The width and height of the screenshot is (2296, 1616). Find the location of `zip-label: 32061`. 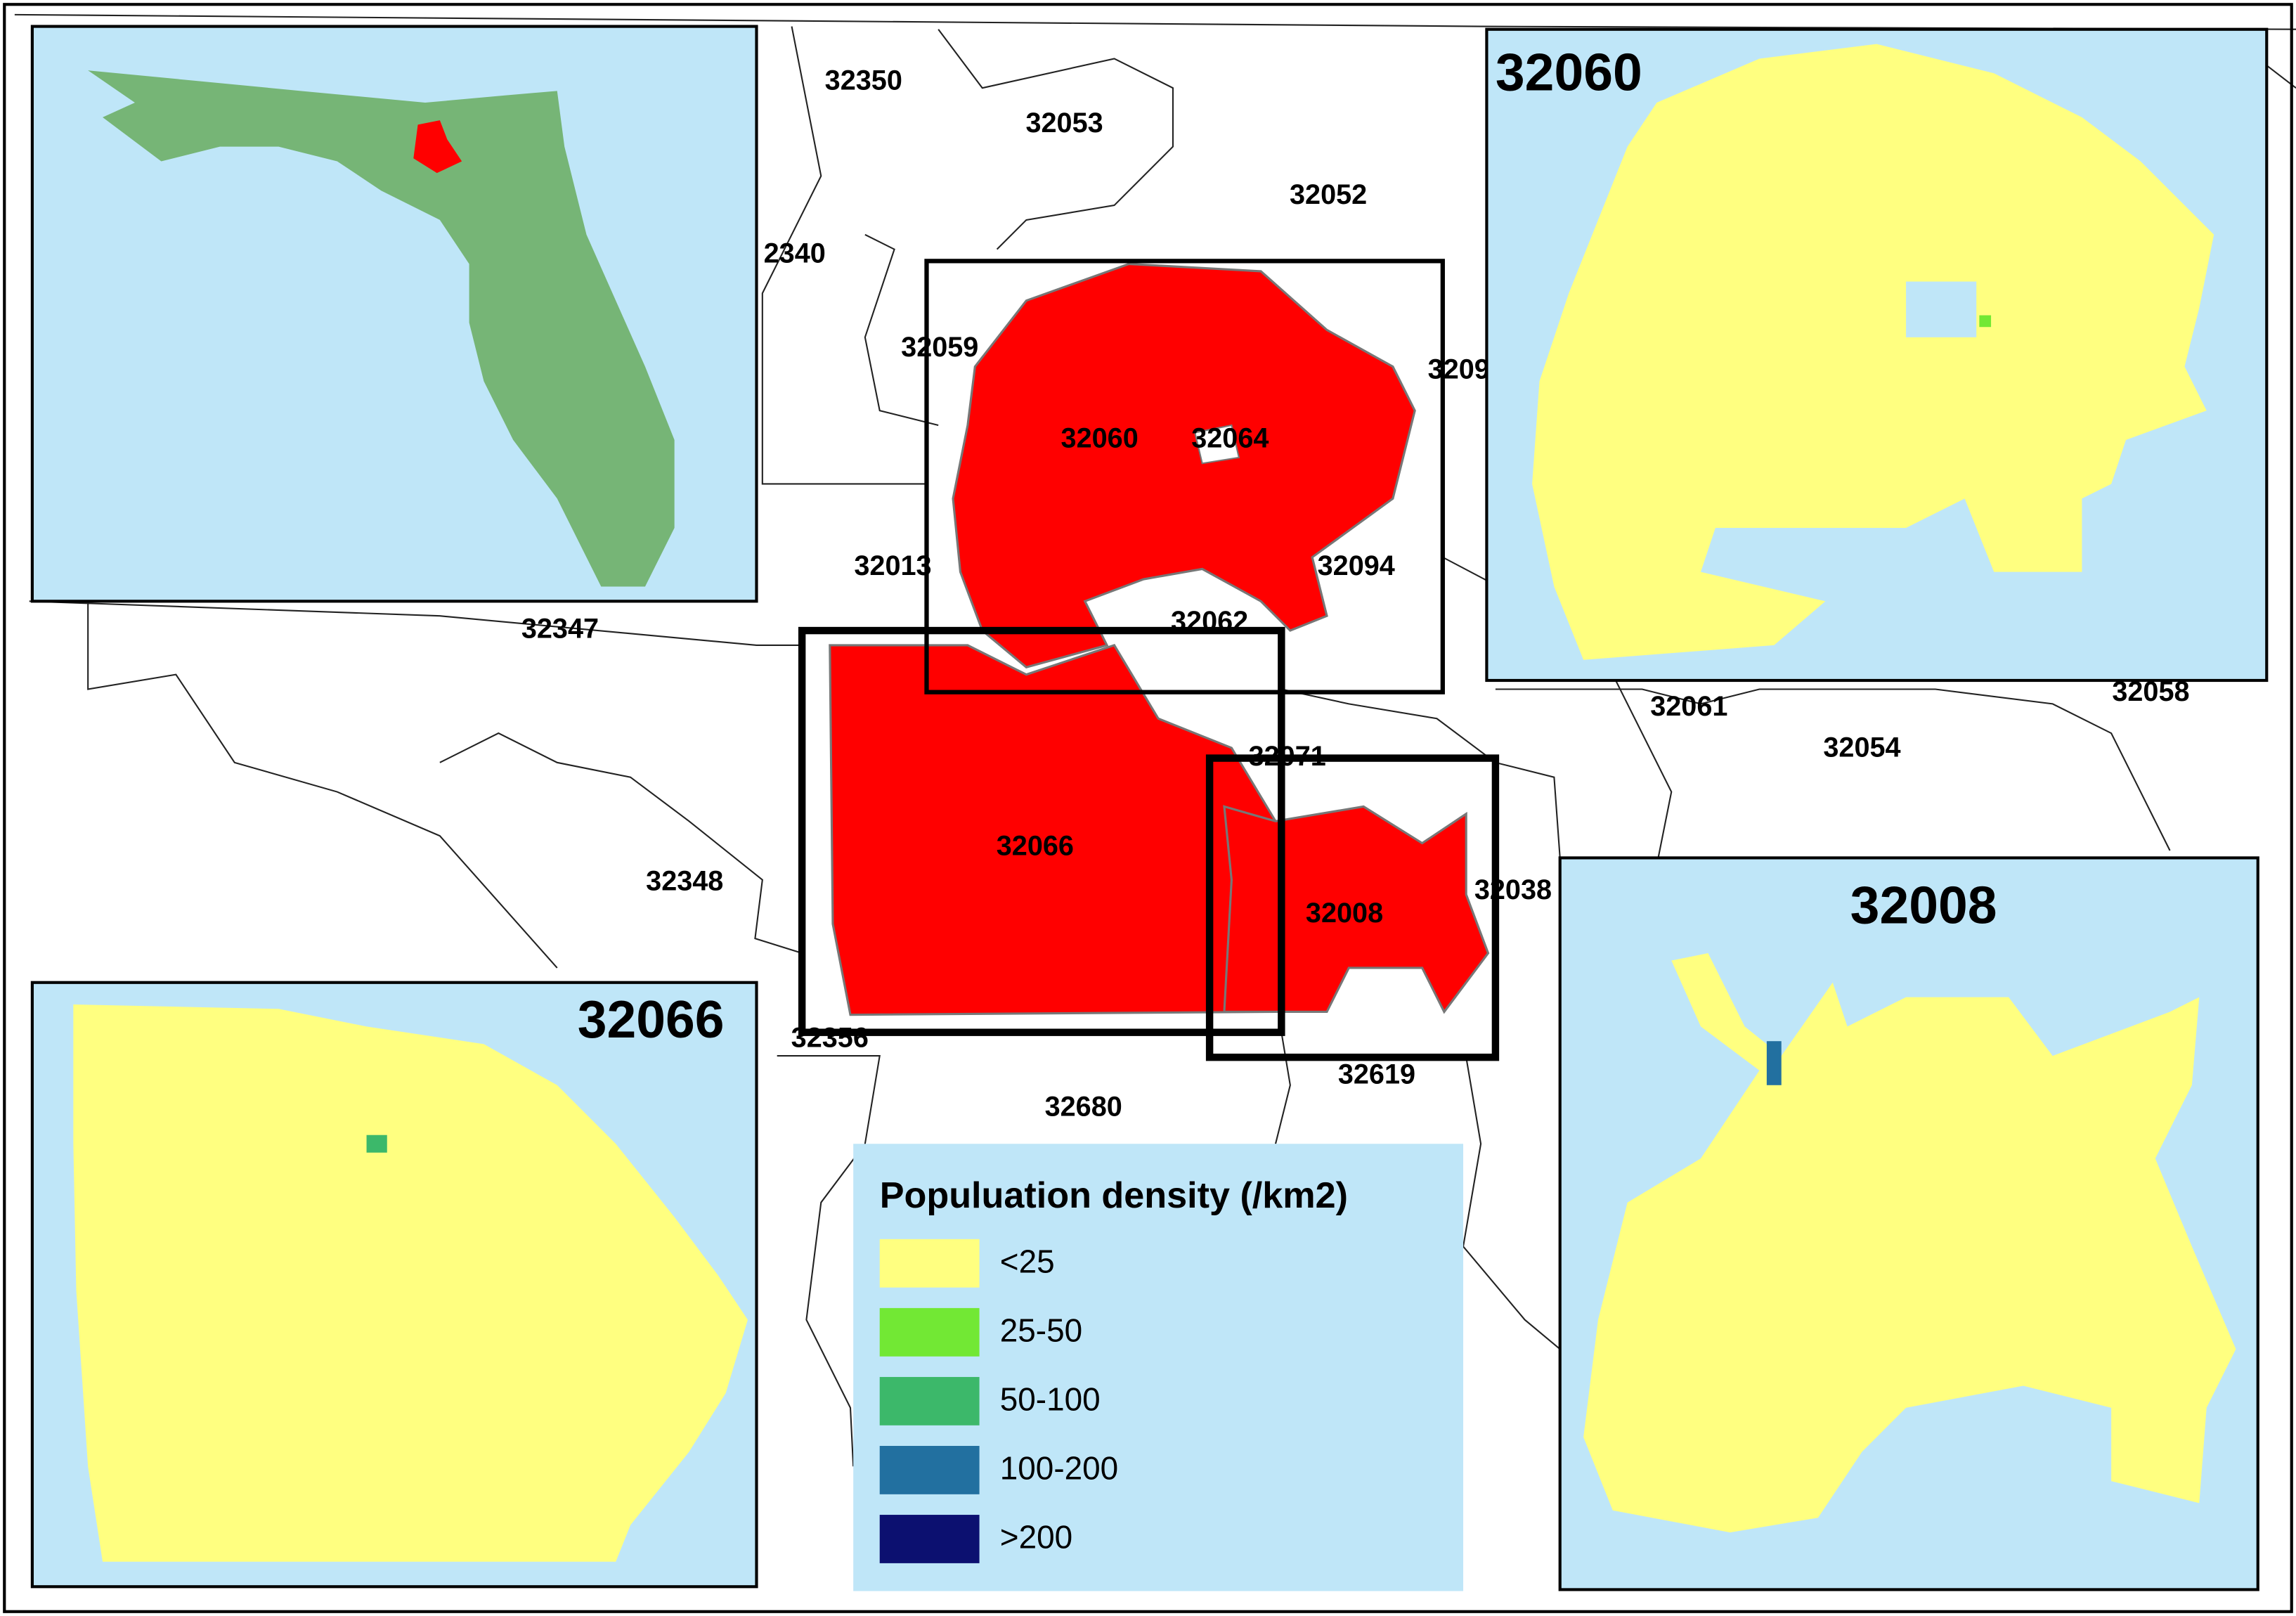

zip-label: 32061 is located at coordinates (1689, 706).